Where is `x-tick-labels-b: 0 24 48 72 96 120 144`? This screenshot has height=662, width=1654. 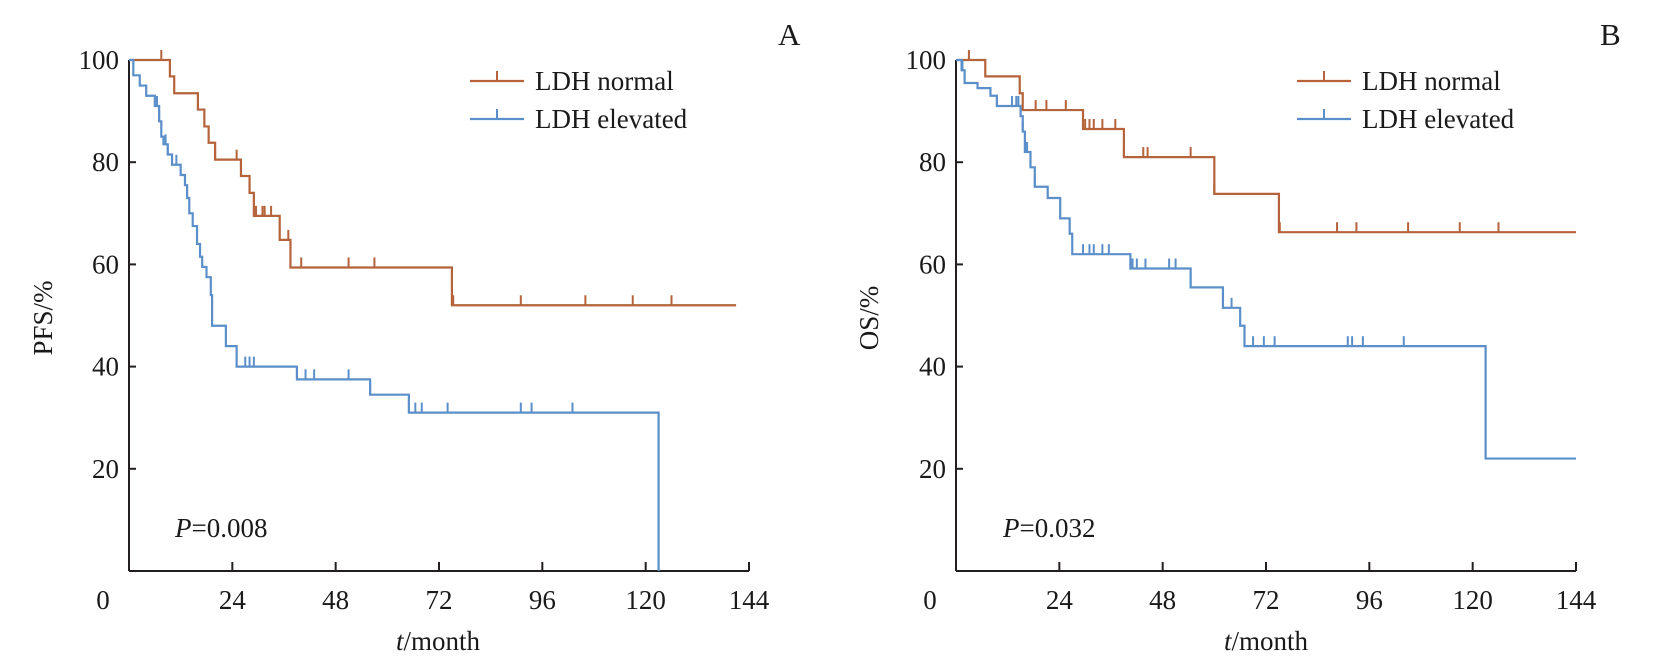
x-tick-labels-b: 0 24 48 72 96 120 144 is located at coordinates (1260, 600).